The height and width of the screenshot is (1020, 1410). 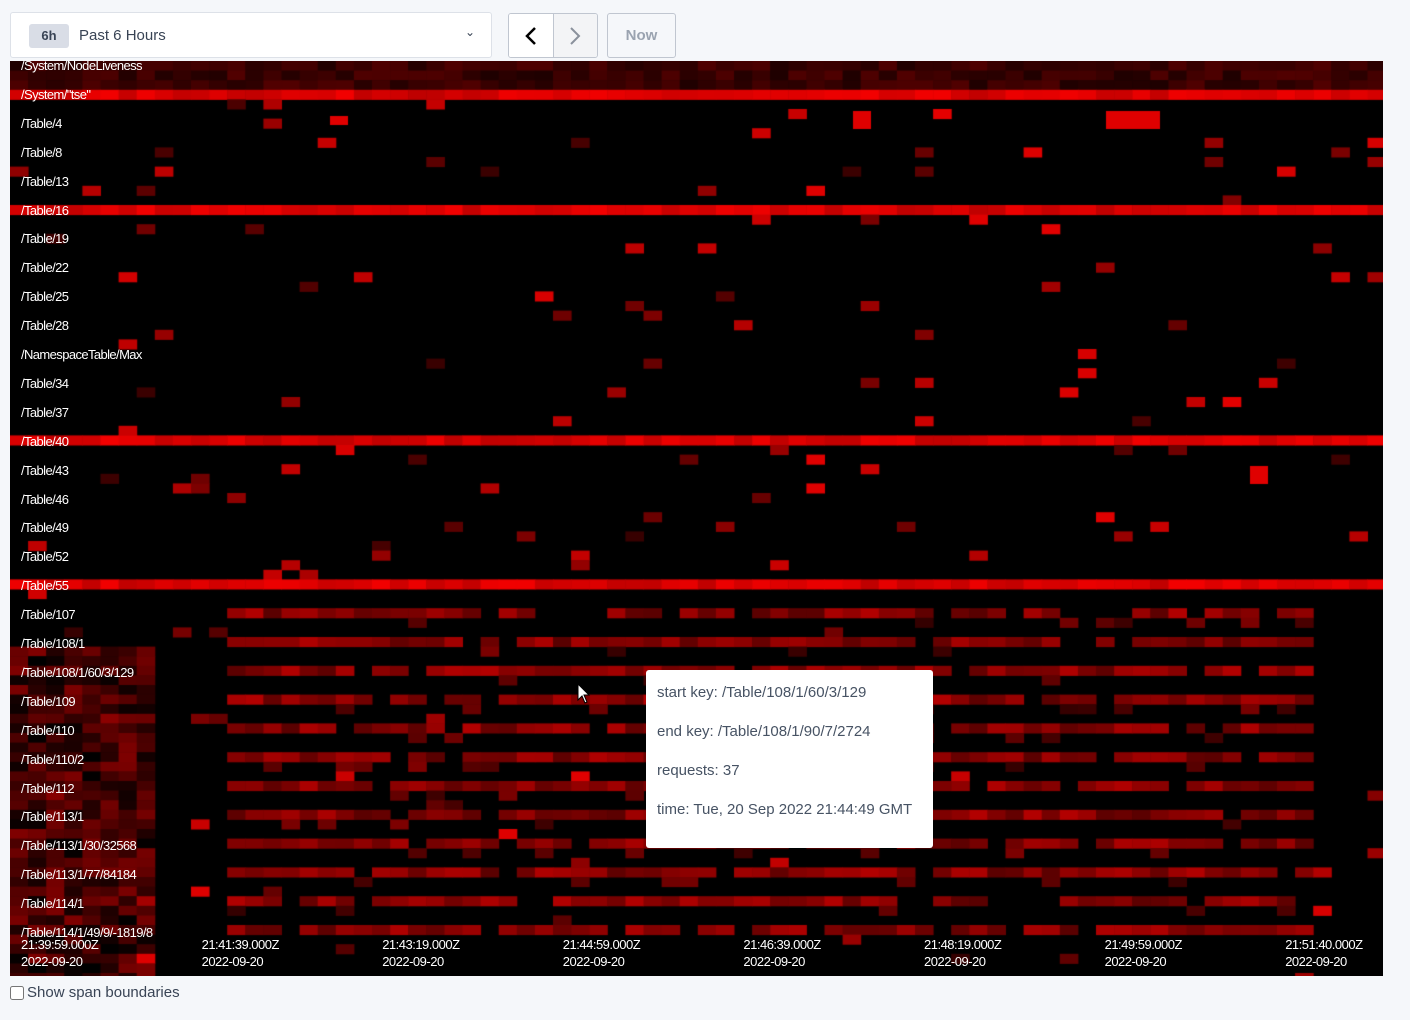 I want to click on range-badge: 6h, so click(x=49, y=36).